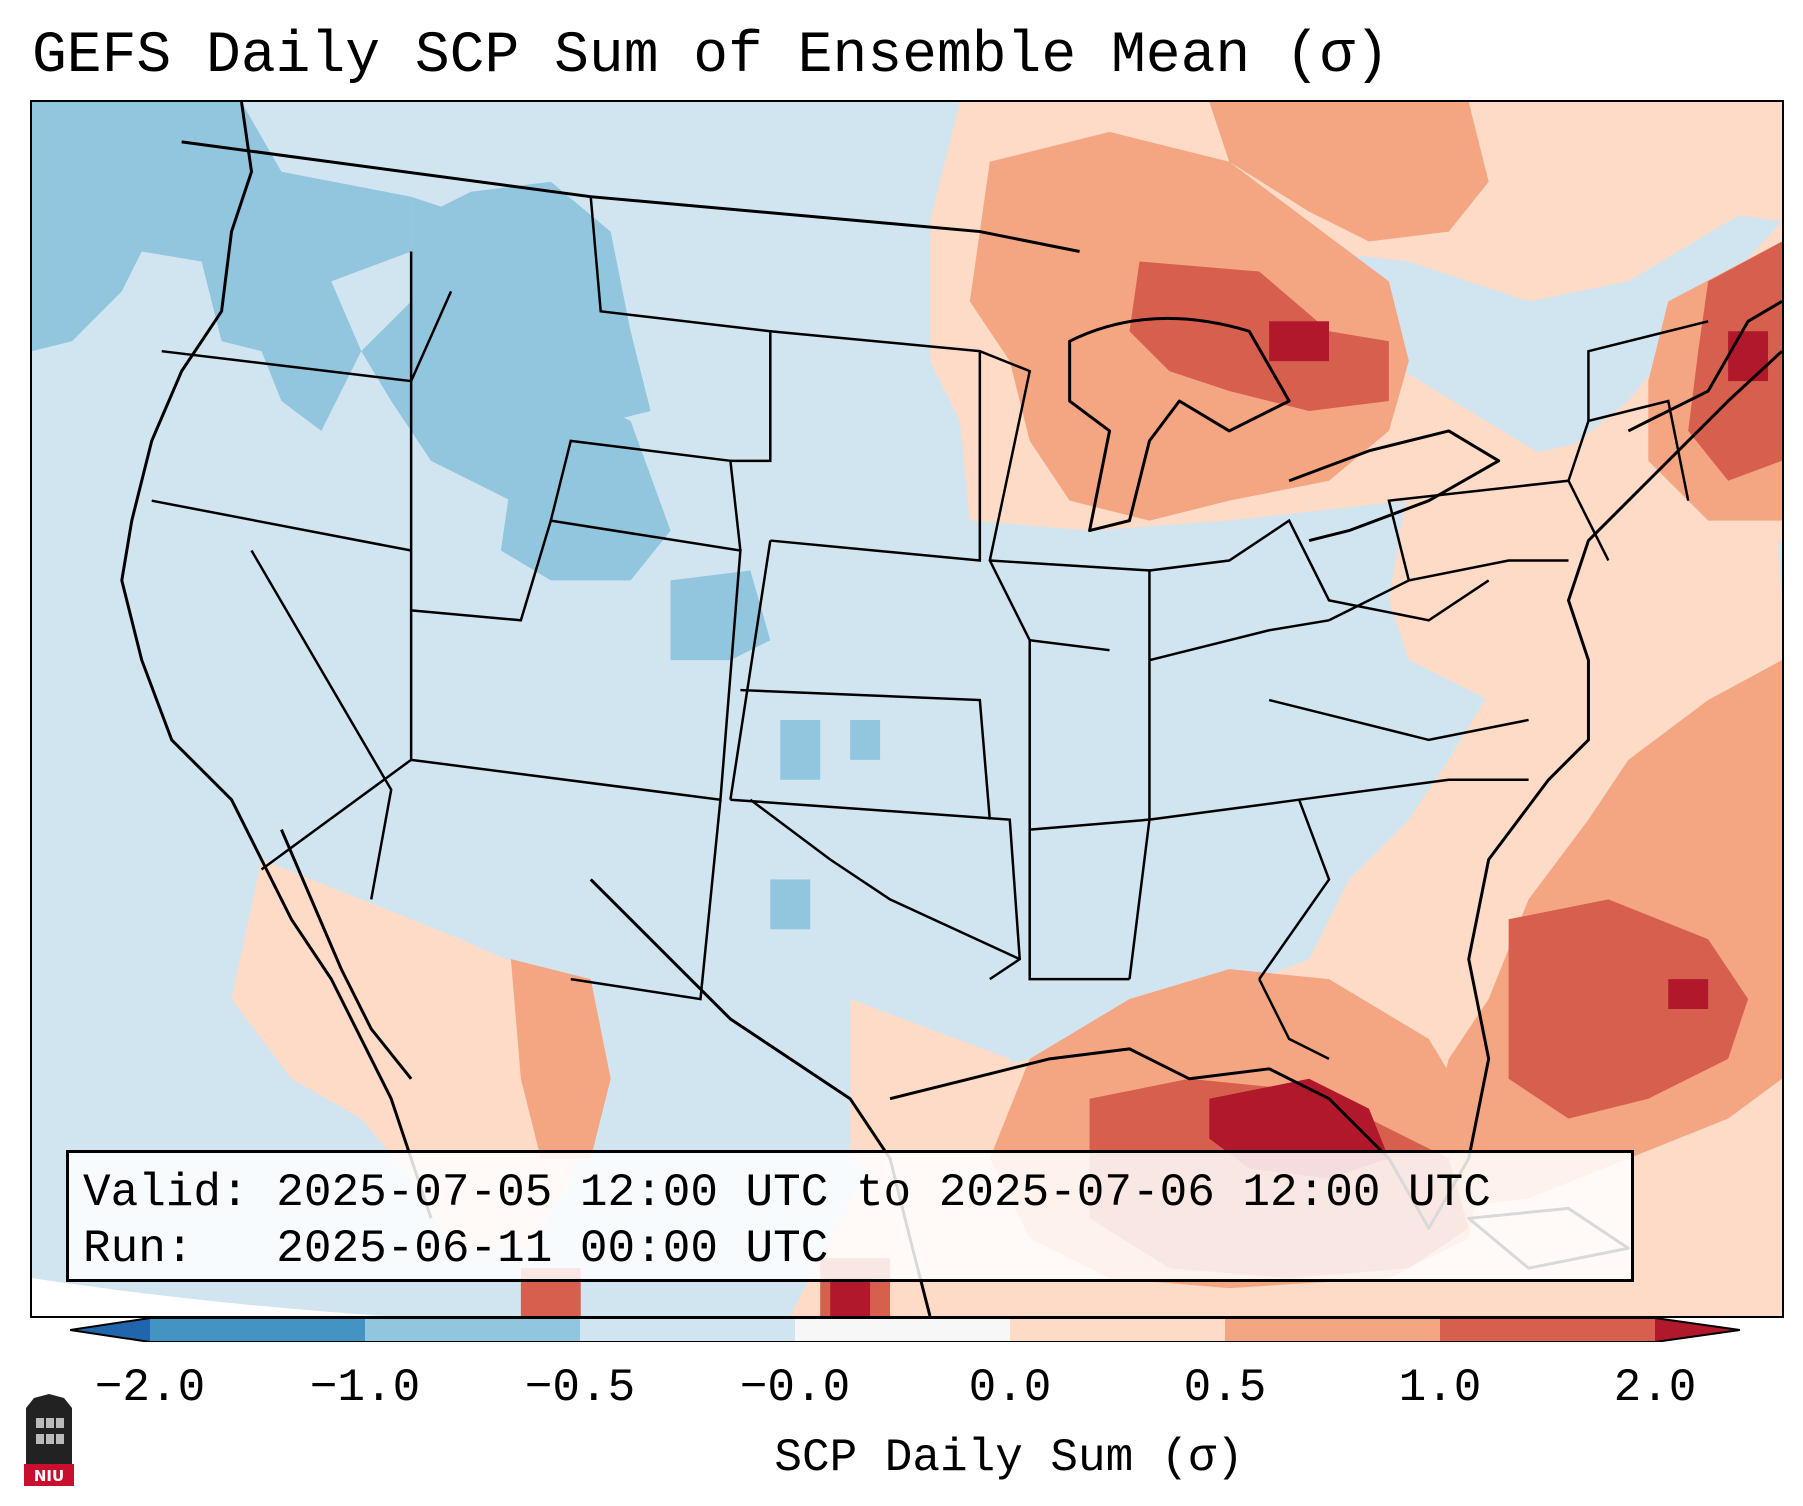  I want to click on logo-windows, so click(50, 1431).